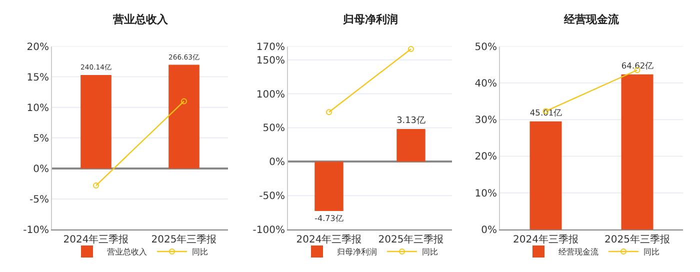 This screenshot has height=272, width=700. What do you see at coordinates (270, 60) in the screenshot?
I see `y-tick-label: 150%` at bounding box center [270, 60].